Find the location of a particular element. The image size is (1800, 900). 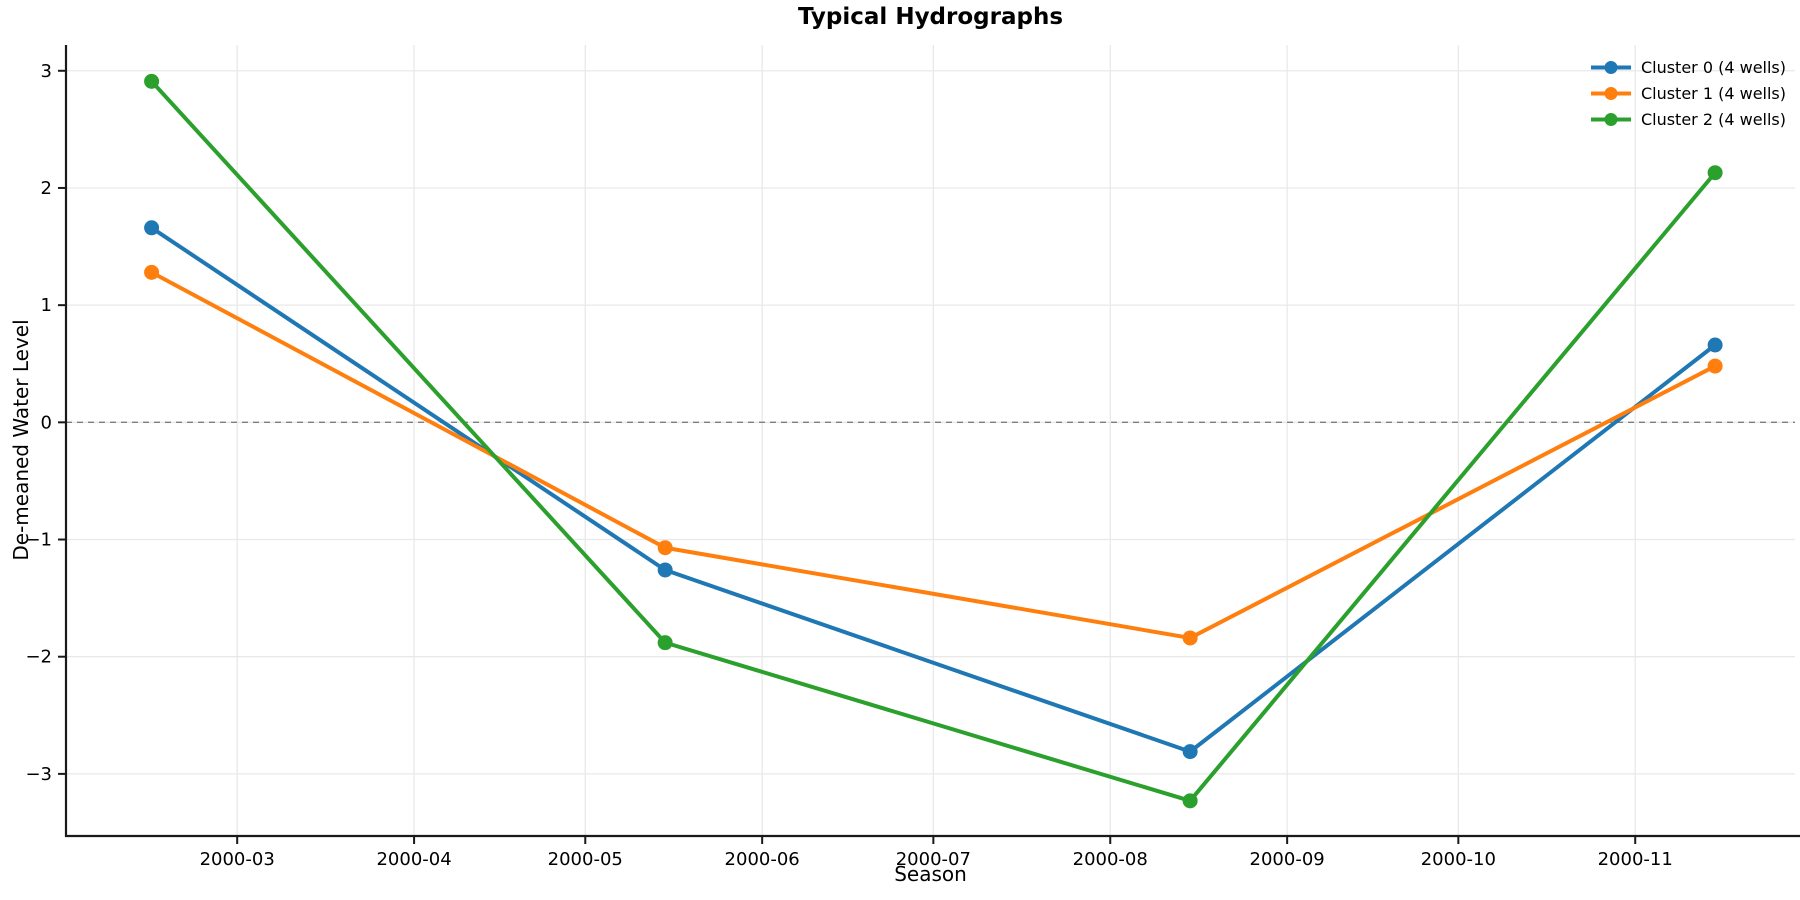

x-tick-label: 2000-08 is located at coordinates (1110, 859).